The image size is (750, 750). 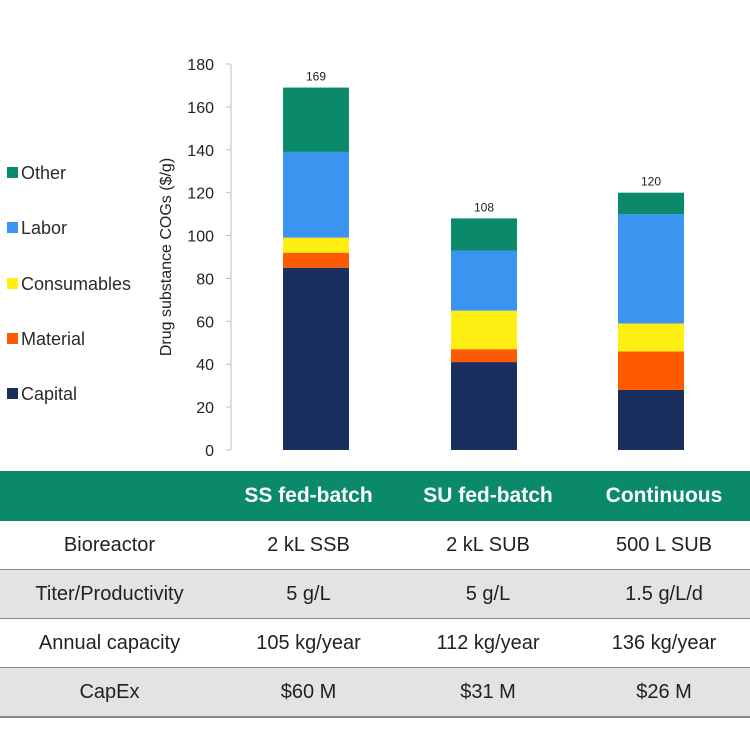 I want to click on table-cell: Annual capacity, so click(x=109, y=643).